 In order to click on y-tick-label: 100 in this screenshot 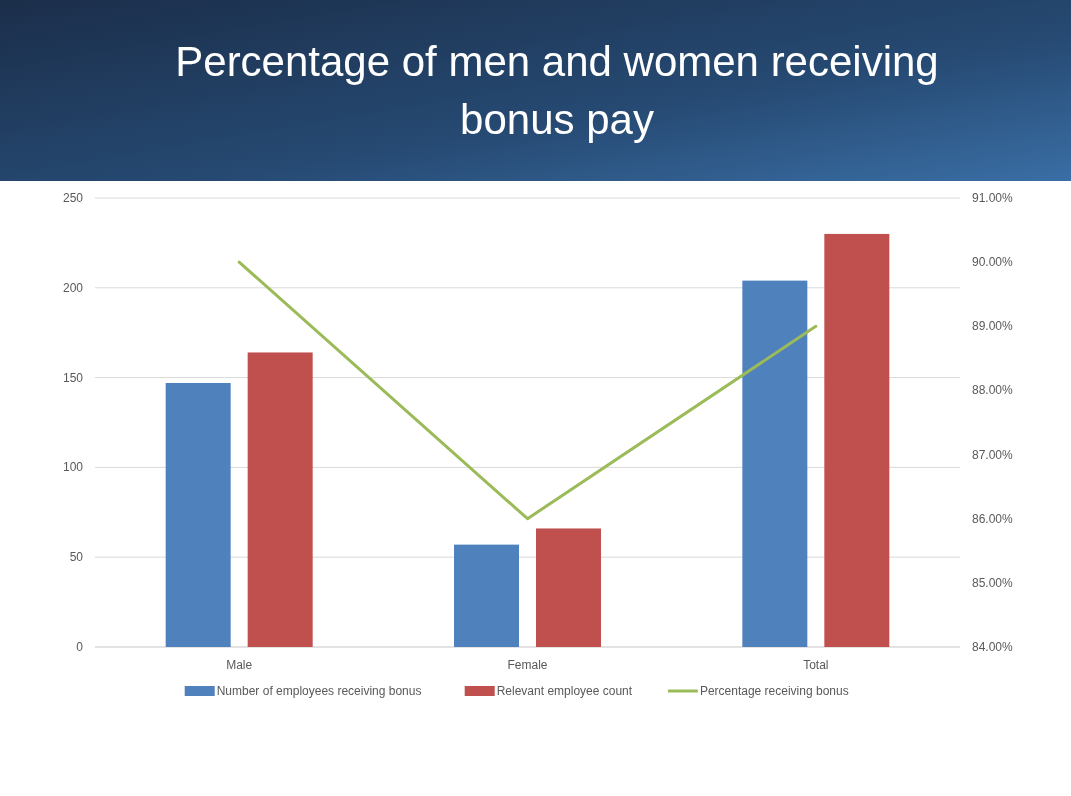, I will do `click(73, 467)`.